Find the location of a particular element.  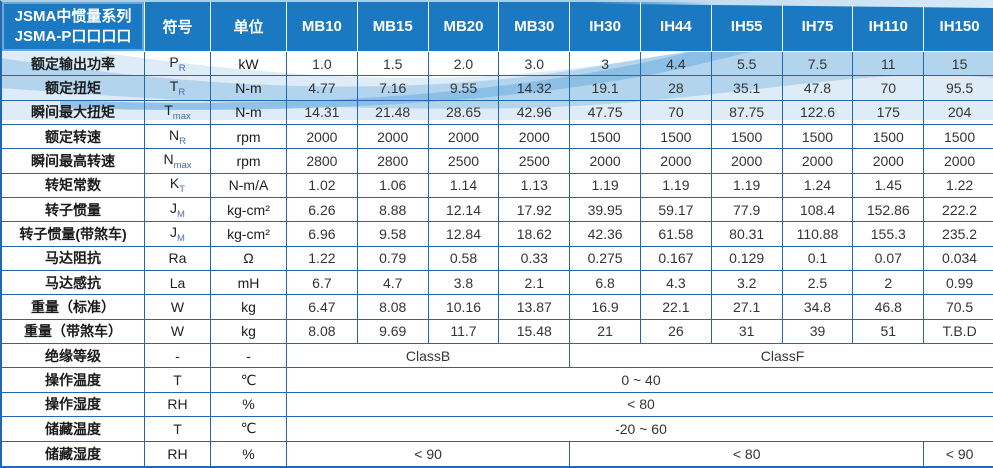

value-cell: 6.96 is located at coordinates (322, 234).